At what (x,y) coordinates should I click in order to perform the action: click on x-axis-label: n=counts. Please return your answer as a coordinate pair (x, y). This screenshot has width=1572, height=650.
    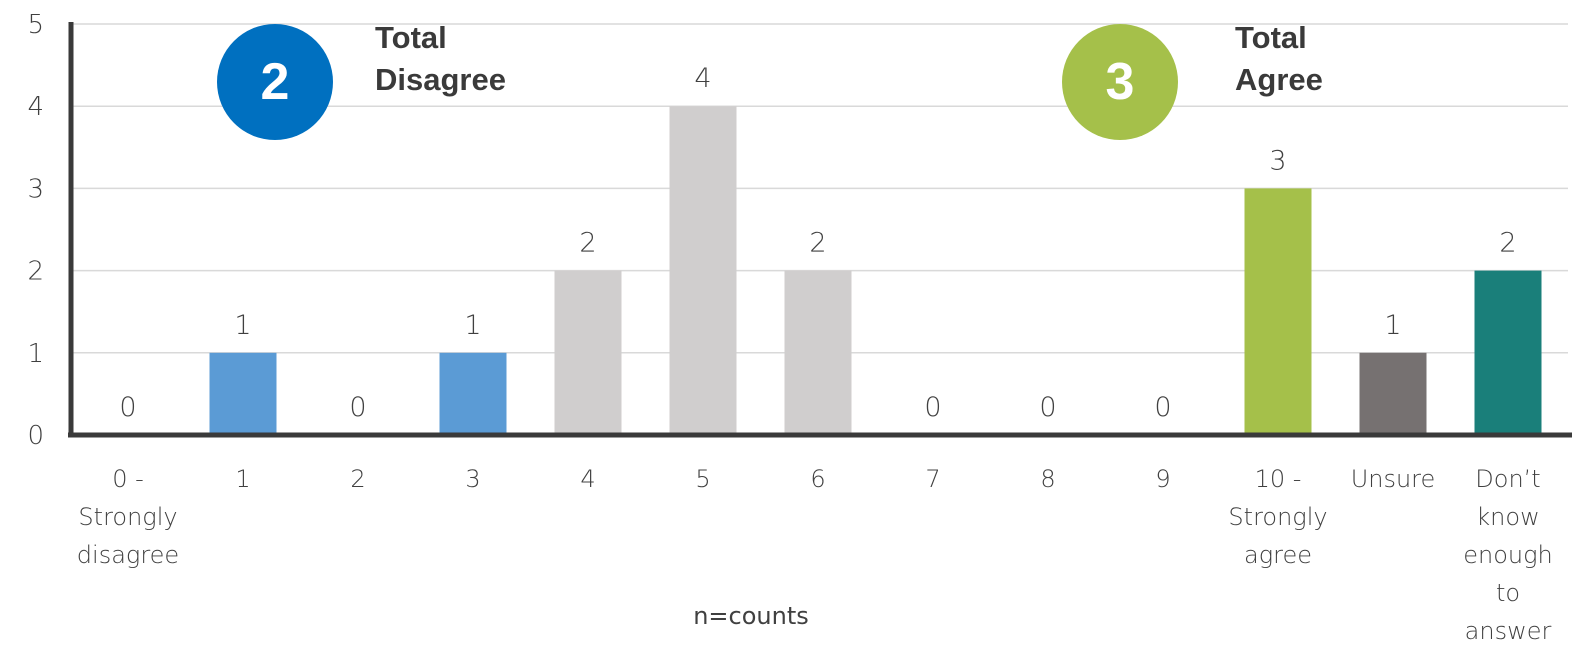
    Looking at the image, I should click on (751, 616).